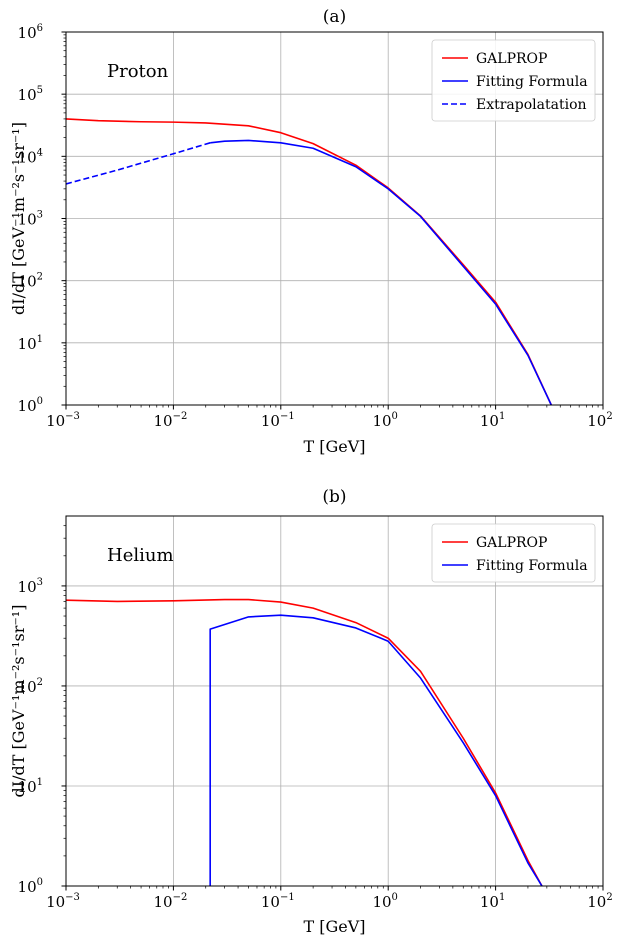 The width and height of the screenshot is (618, 937). Describe the element at coordinates (531, 105) in the screenshot. I see `legend-label: Extrapolatation` at that location.